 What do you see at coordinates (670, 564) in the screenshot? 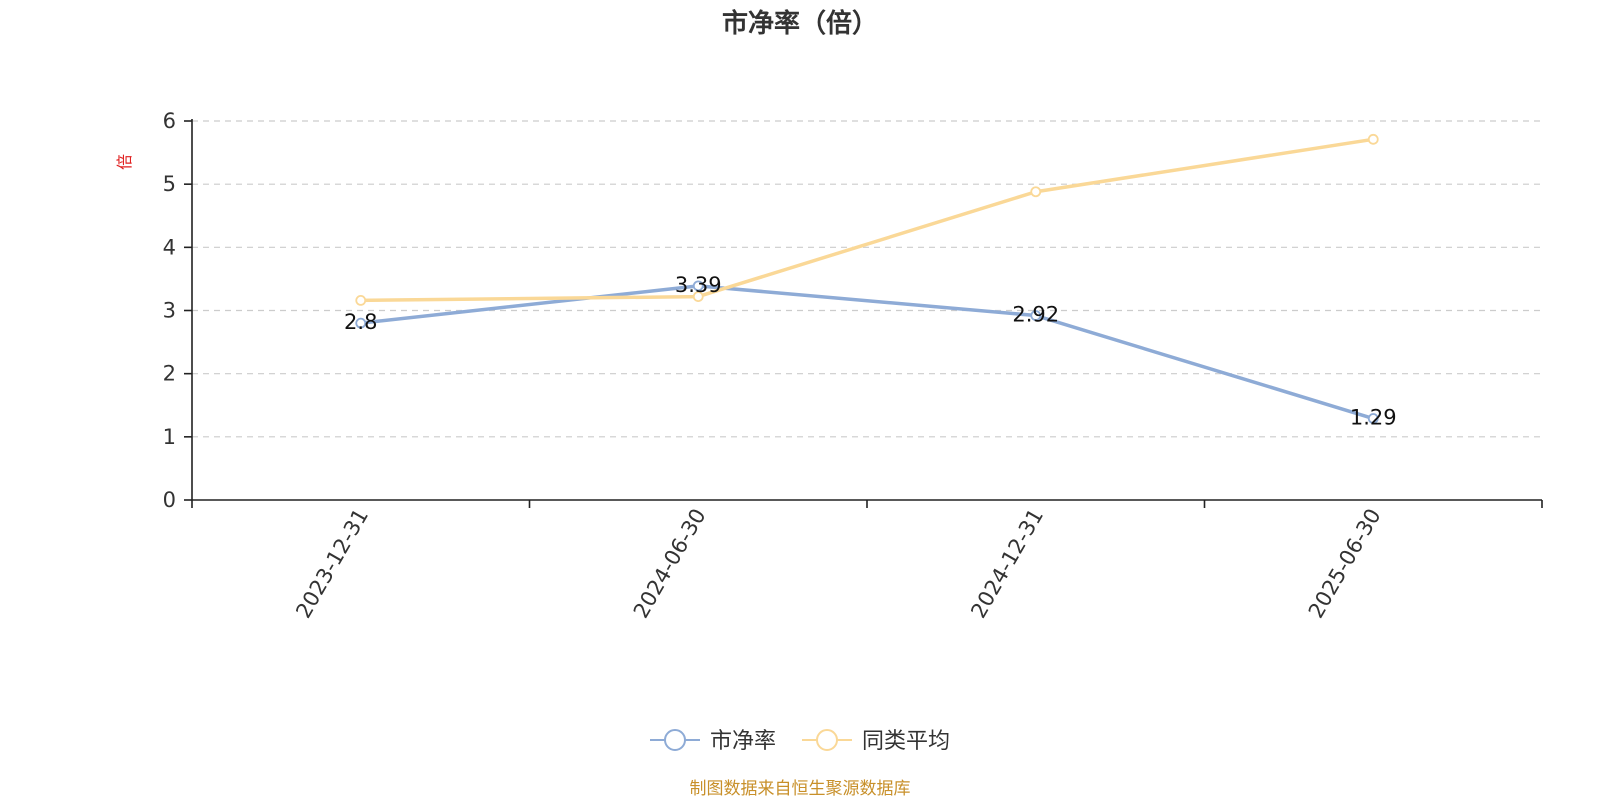
I see `x-tick-label-1: 2024-06-30` at bounding box center [670, 564].